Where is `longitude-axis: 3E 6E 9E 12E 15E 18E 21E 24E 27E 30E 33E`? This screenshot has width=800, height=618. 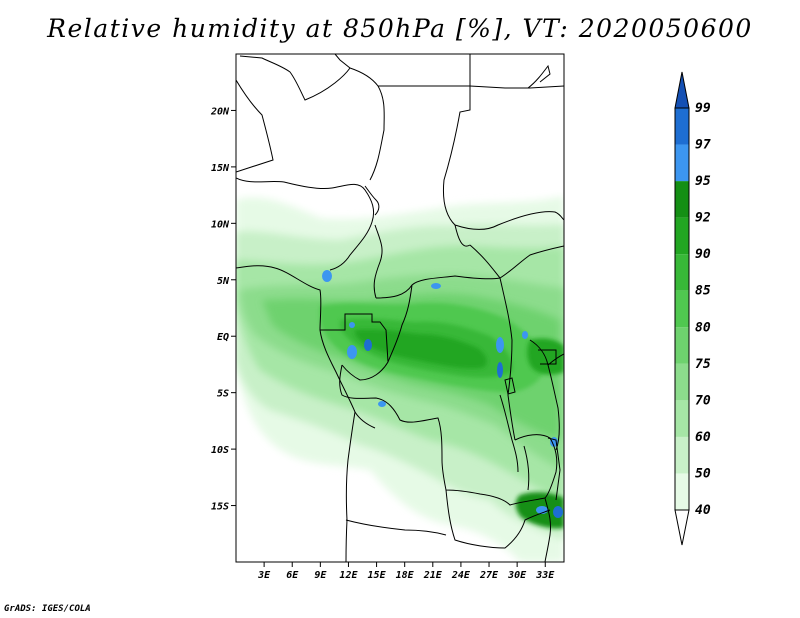
longitude-axis: 3E 6E 9E 12E 15E 18E 21E 24E 27E 30E 33E is located at coordinates (406, 571).